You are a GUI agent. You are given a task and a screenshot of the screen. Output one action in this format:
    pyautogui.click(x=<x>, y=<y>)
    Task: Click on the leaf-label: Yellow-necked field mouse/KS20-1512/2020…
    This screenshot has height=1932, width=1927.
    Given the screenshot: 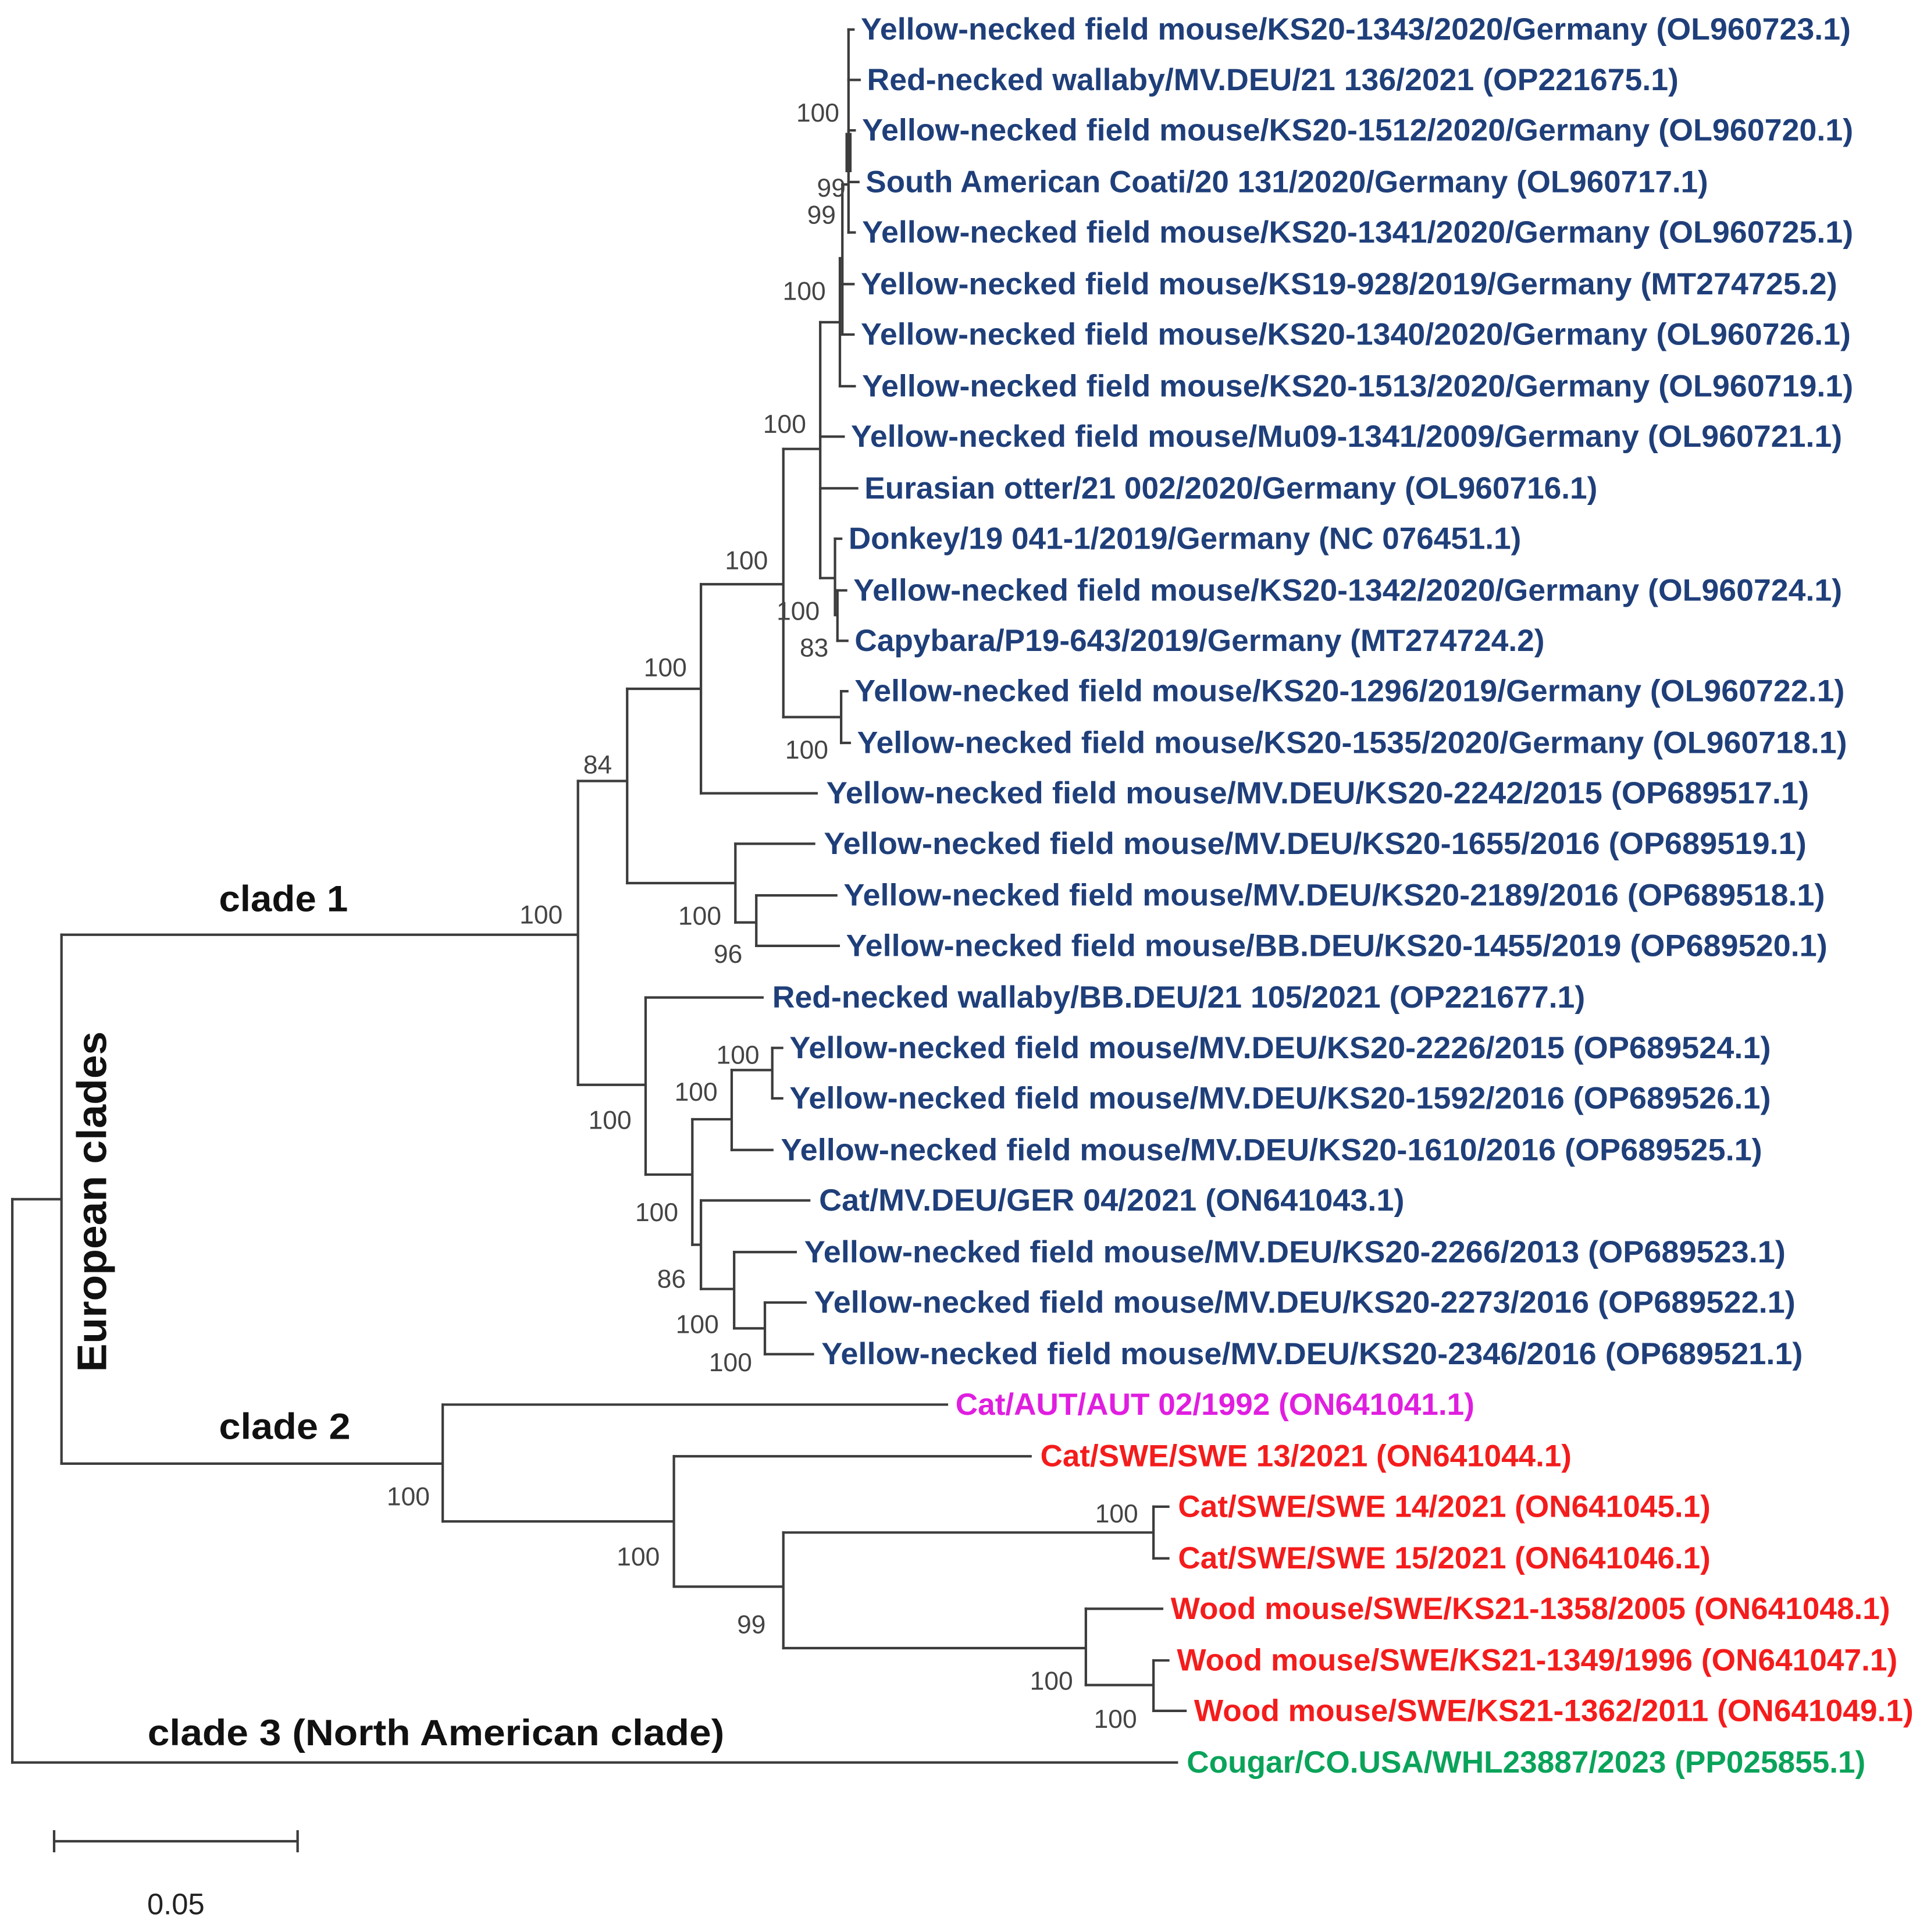 What is the action you would take?
    pyautogui.click(x=1357, y=130)
    